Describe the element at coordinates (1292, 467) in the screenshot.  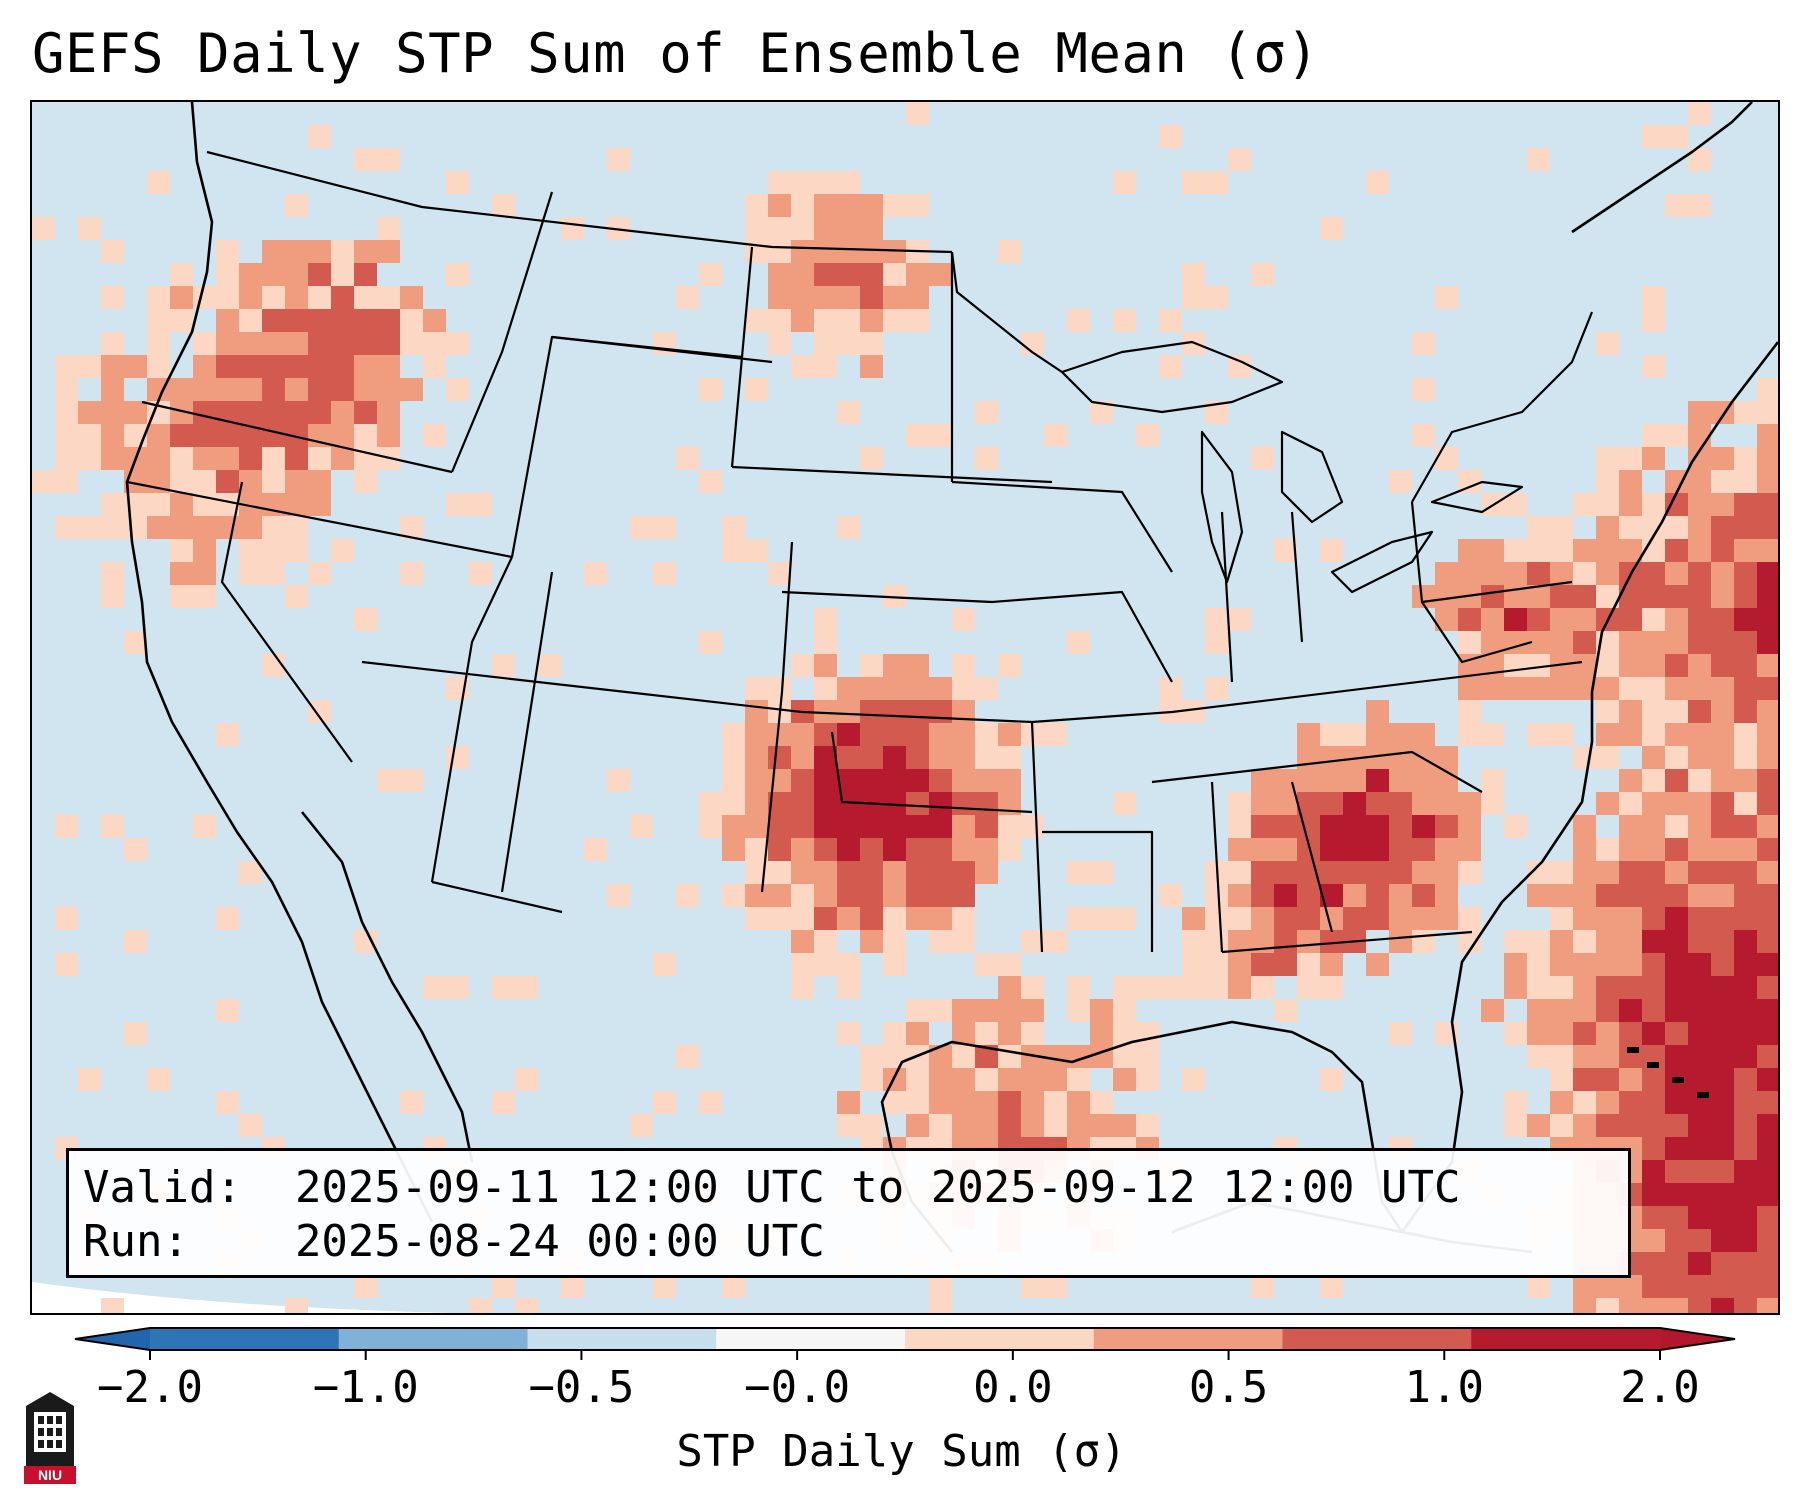
I see `great-lakes` at that location.